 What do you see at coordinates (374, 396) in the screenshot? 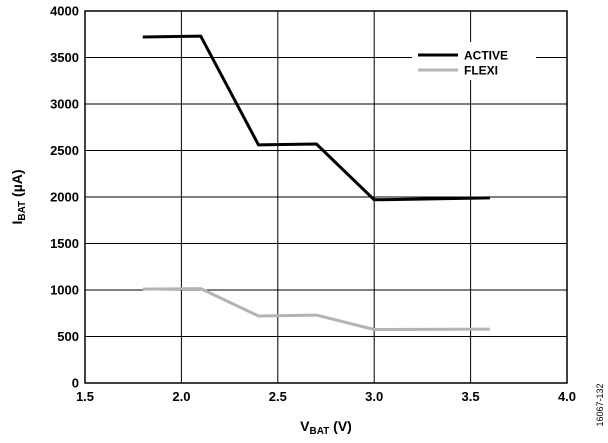
I see `x-tick-label: 3.0` at bounding box center [374, 396].